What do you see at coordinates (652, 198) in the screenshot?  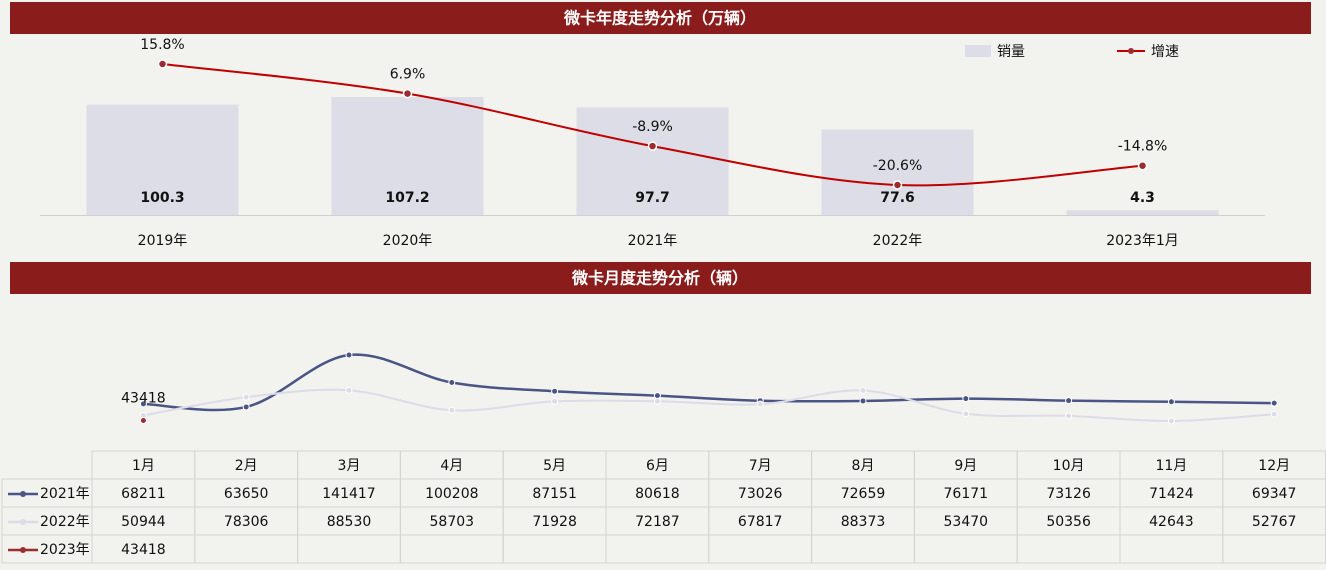 I see `bar-label: 97.7` at bounding box center [652, 198].